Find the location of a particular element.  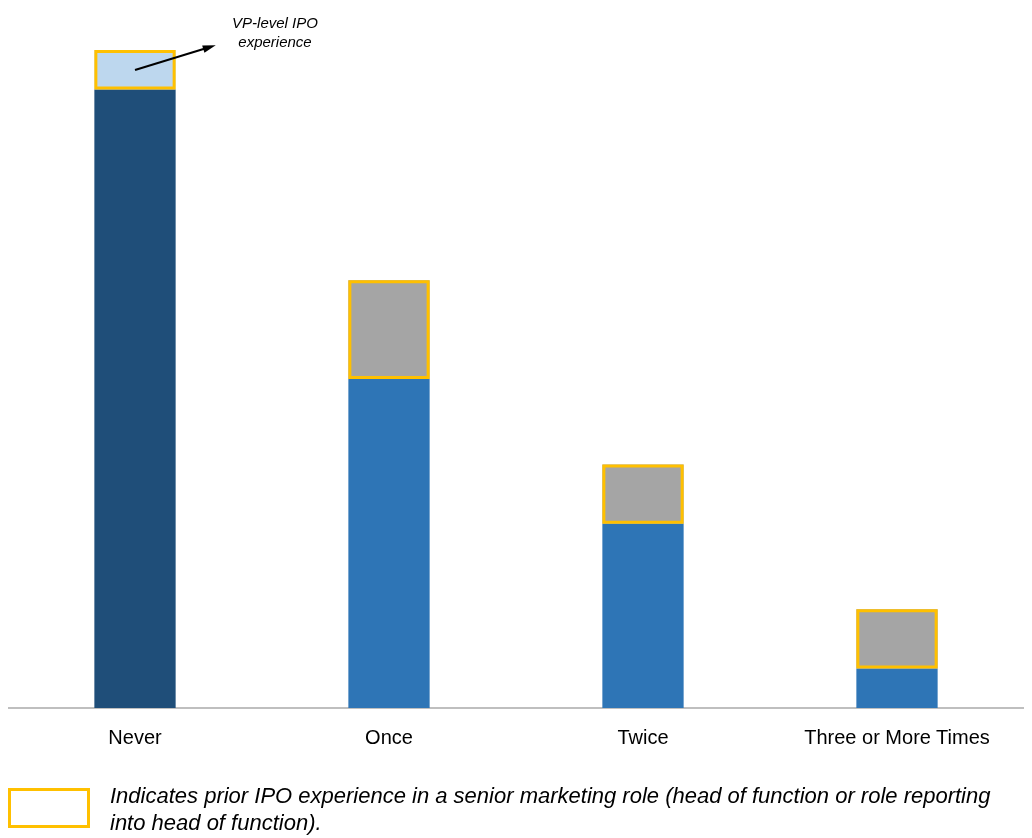

x-tick-label: Once is located at coordinates (389, 736).